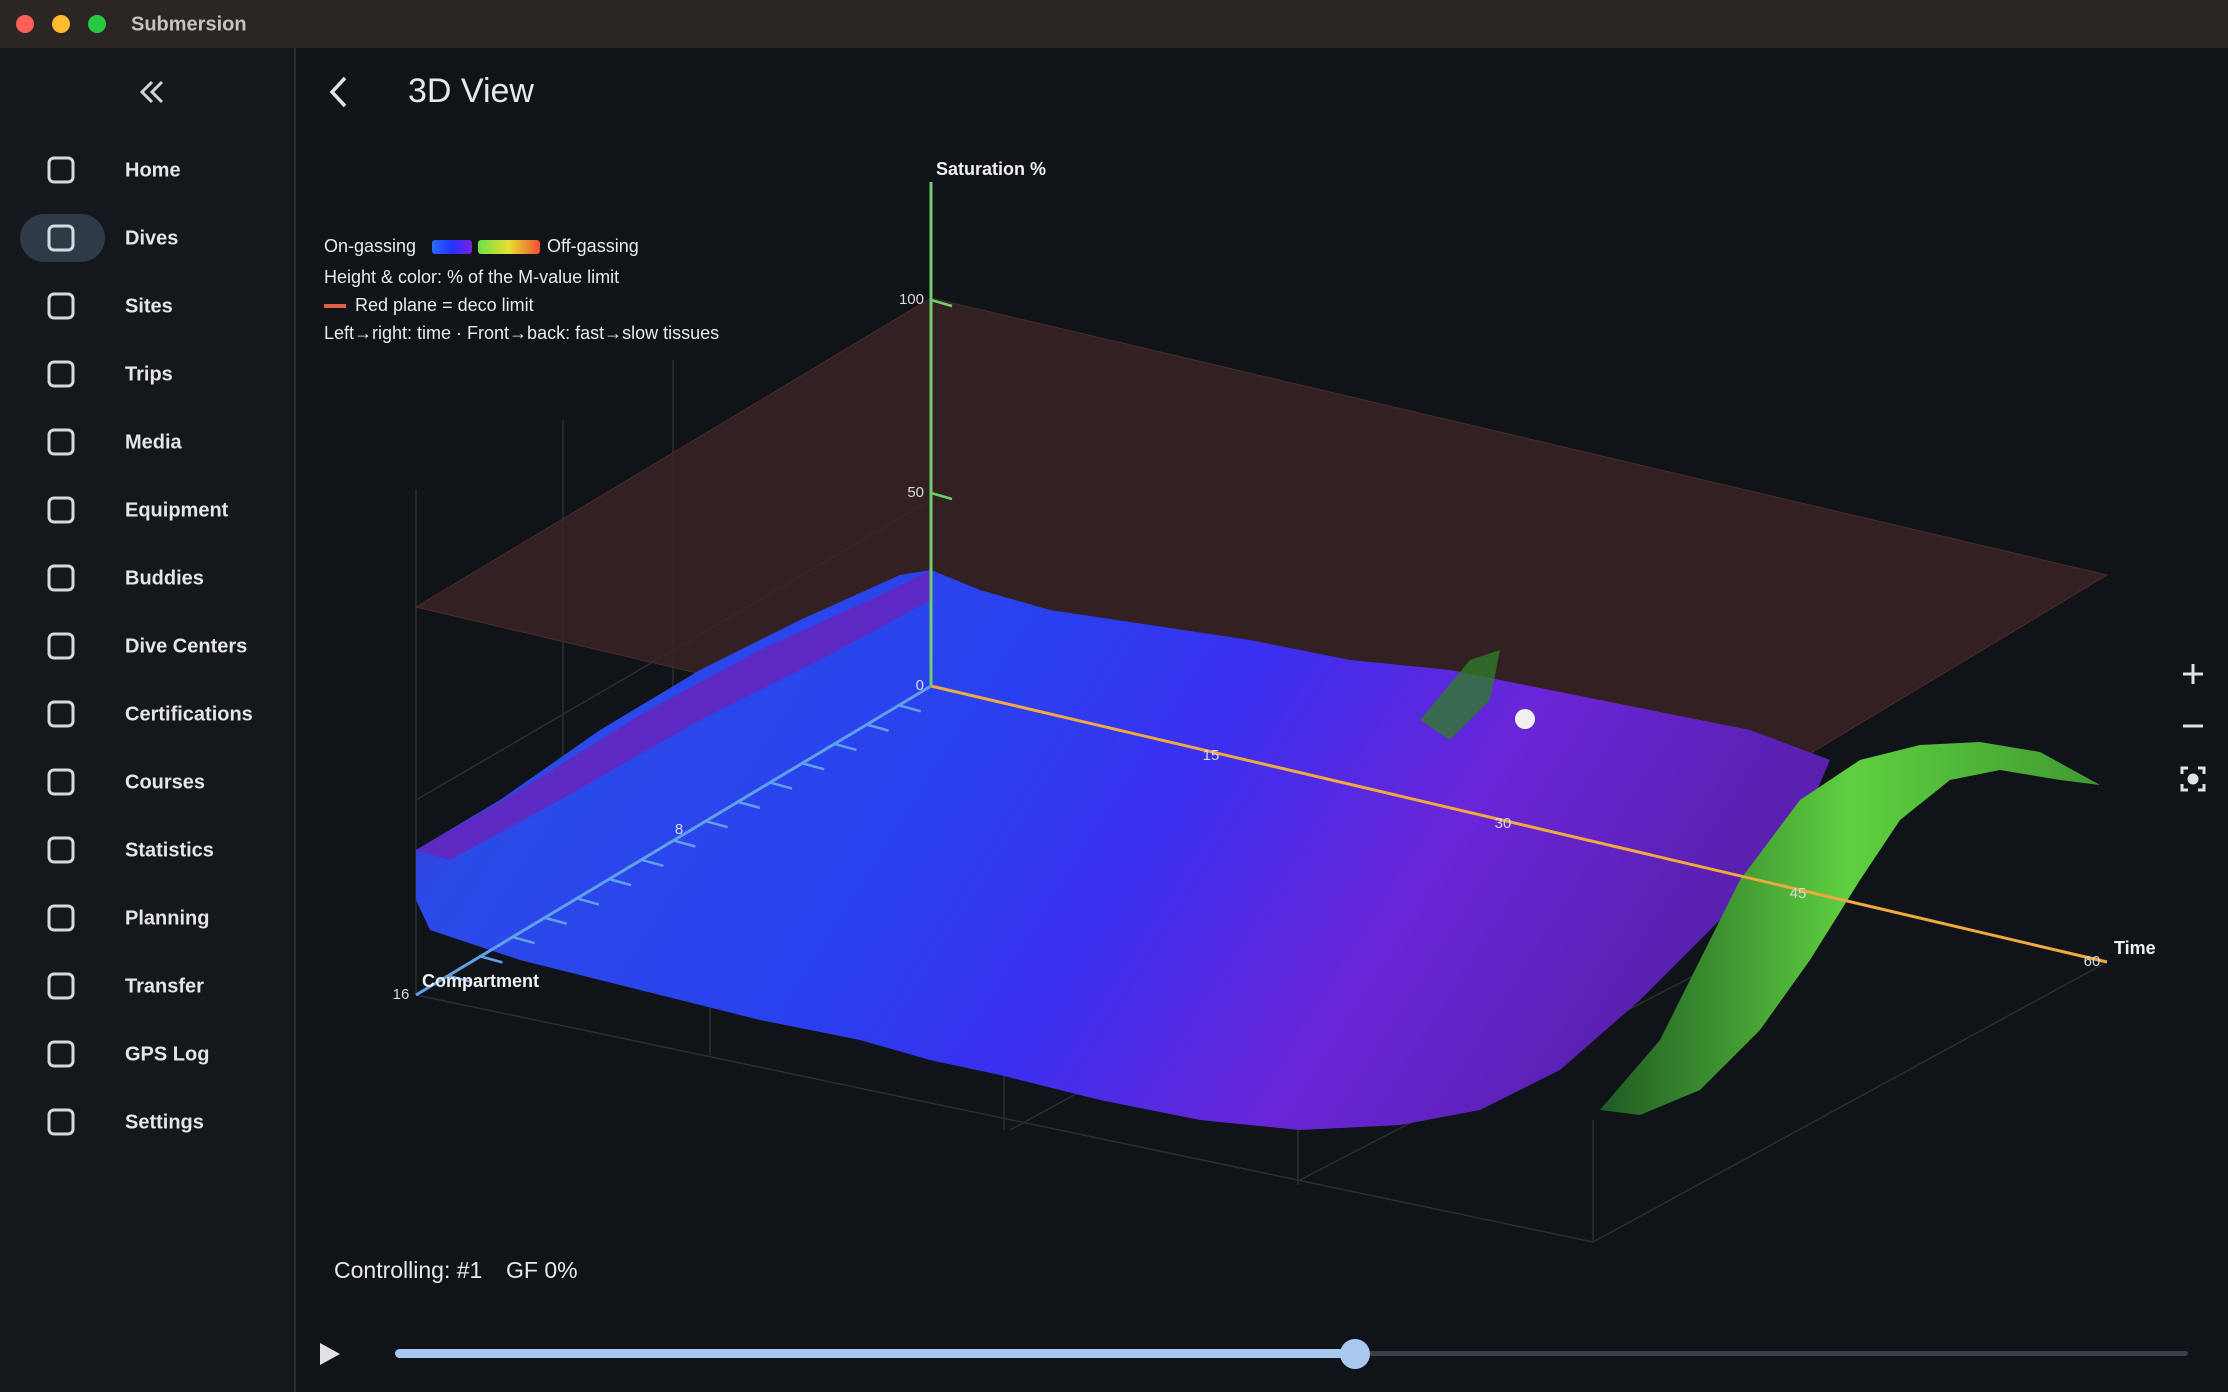  Describe the element at coordinates (1525, 719) in the screenshot. I see `cursor-marker` at that location.